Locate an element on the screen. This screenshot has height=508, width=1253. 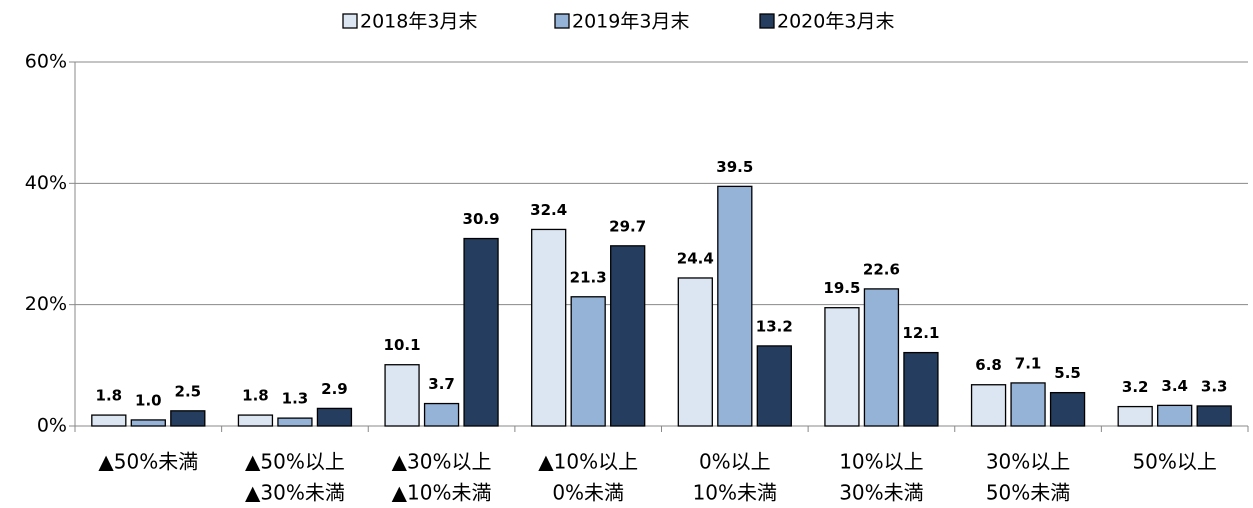
legend-label: 2020年3月末 is located at coordinates (835, 22).